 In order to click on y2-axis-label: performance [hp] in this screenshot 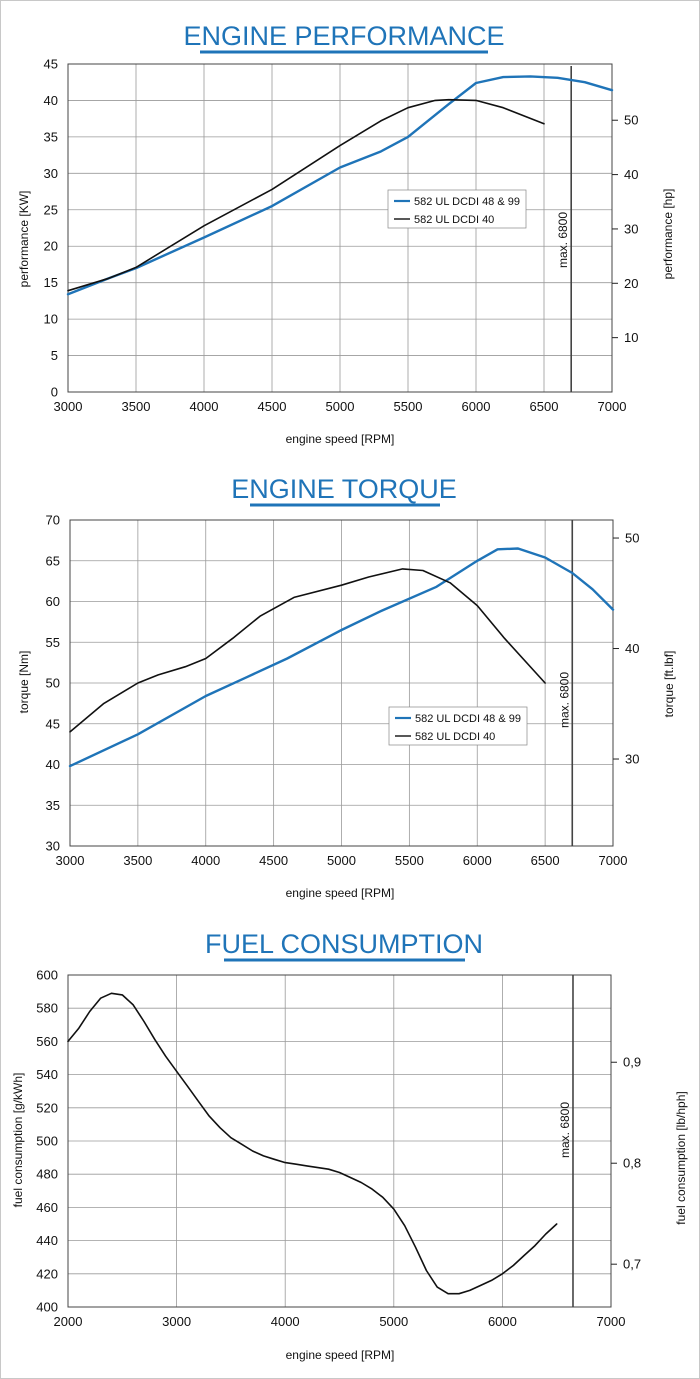, I will do `click(668, 234)`.